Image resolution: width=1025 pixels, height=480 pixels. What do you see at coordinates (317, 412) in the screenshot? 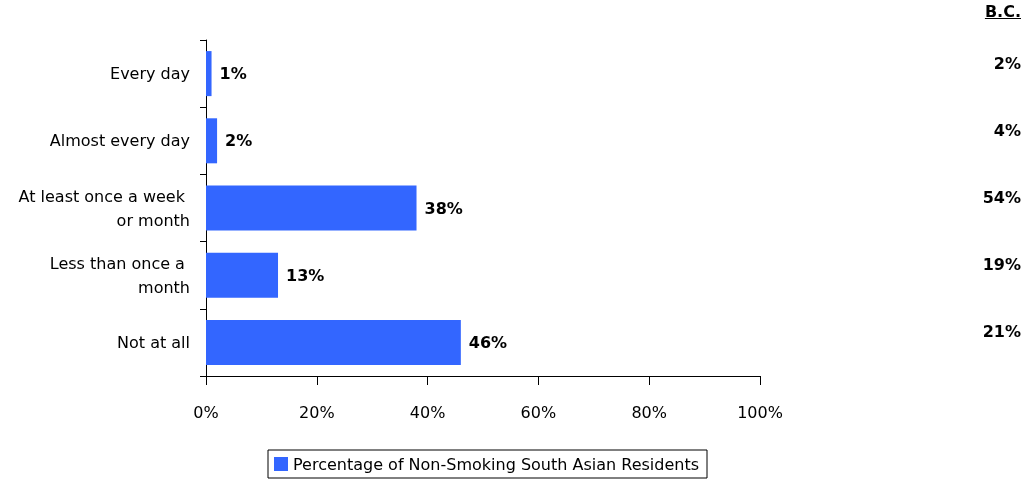
I see `x-tick-label: 20%` at bounding box center [317, 412].